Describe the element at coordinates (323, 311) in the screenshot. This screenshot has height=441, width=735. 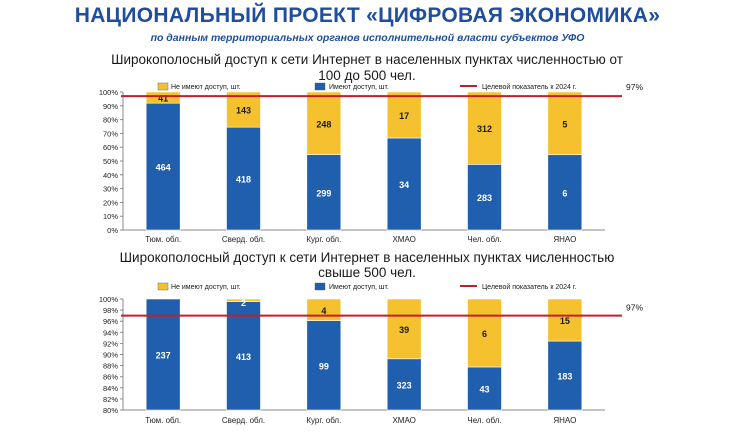
I see `data-label-no-access: 4` at that location.